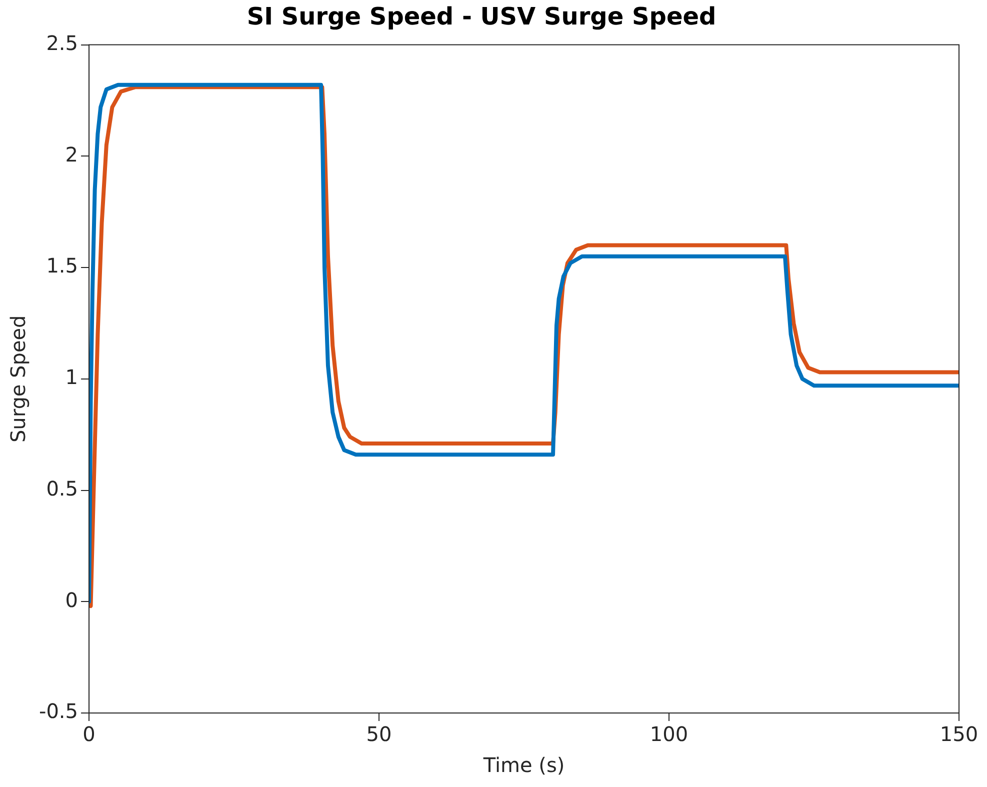 This screenshot has height=787, width=987. What do you see at coordinates (959, 734) in the screenshot?
I see `x-tick-label: 150` at bounding box center [959, 734].